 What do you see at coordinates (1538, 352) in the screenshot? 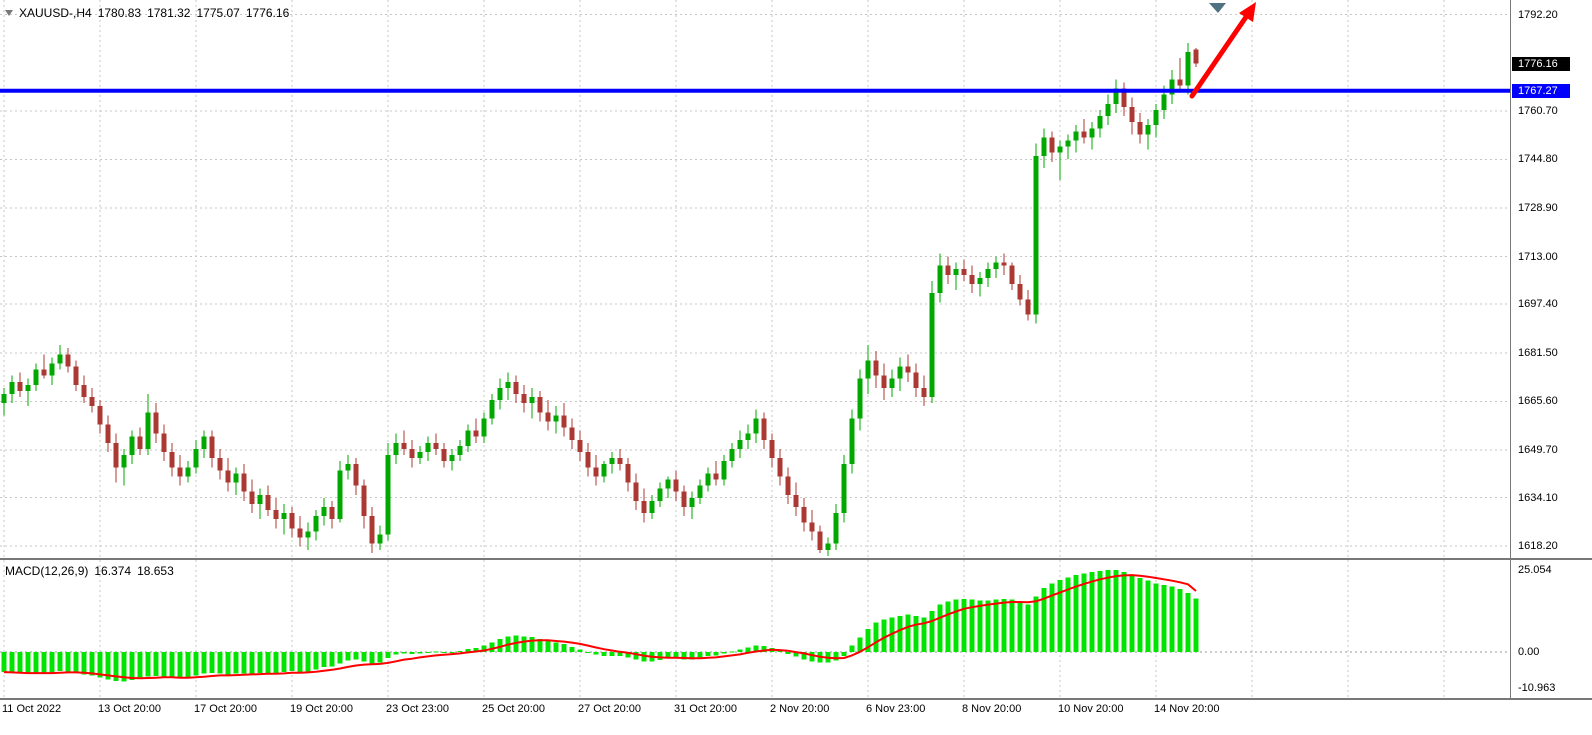
I see `price-axis-label: 1681.50` at bounding box center [1538, 352].